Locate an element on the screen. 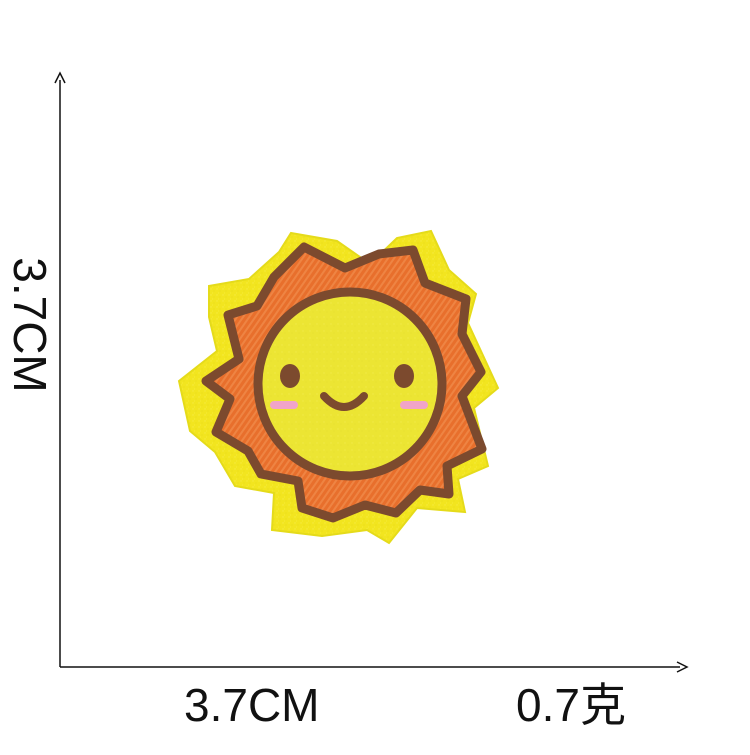  smile-icon is located at coordinates (344, 401).